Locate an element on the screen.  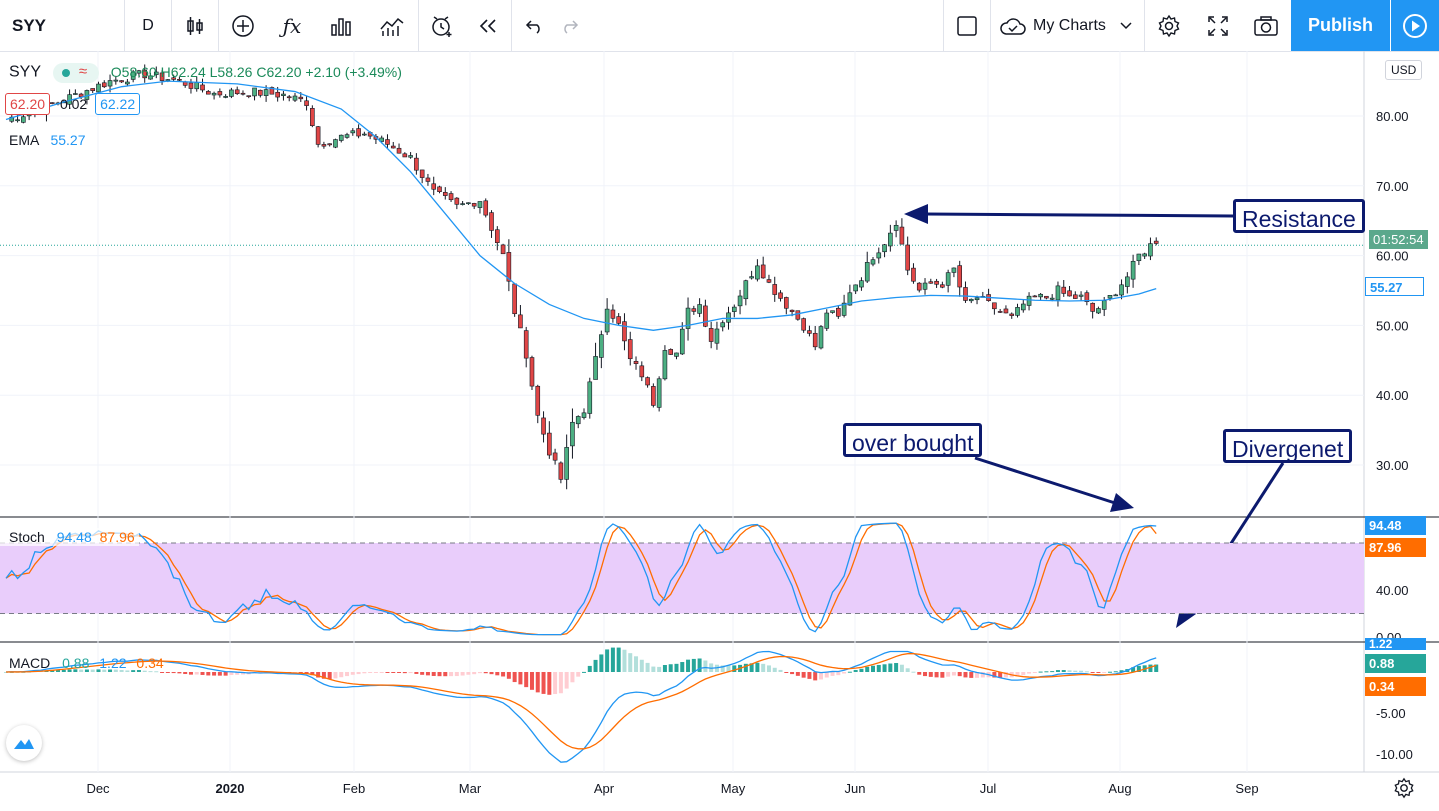
redo-icon is located at coordinates (570, 25).